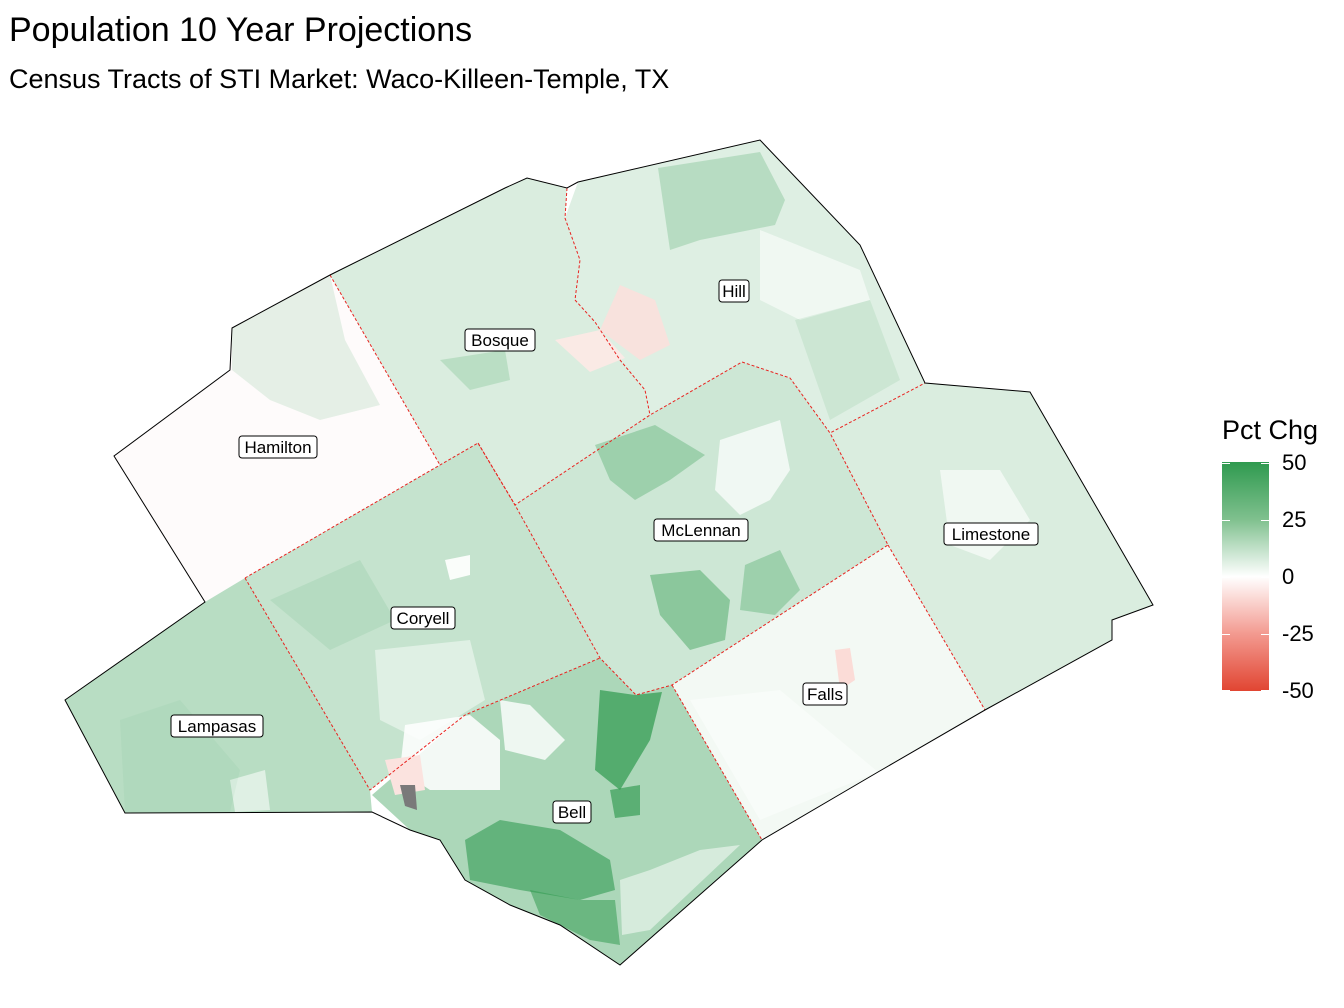 This screenshot has height=1008, width=1344. I want to click on legend-color-bar, so click(1245, 576).